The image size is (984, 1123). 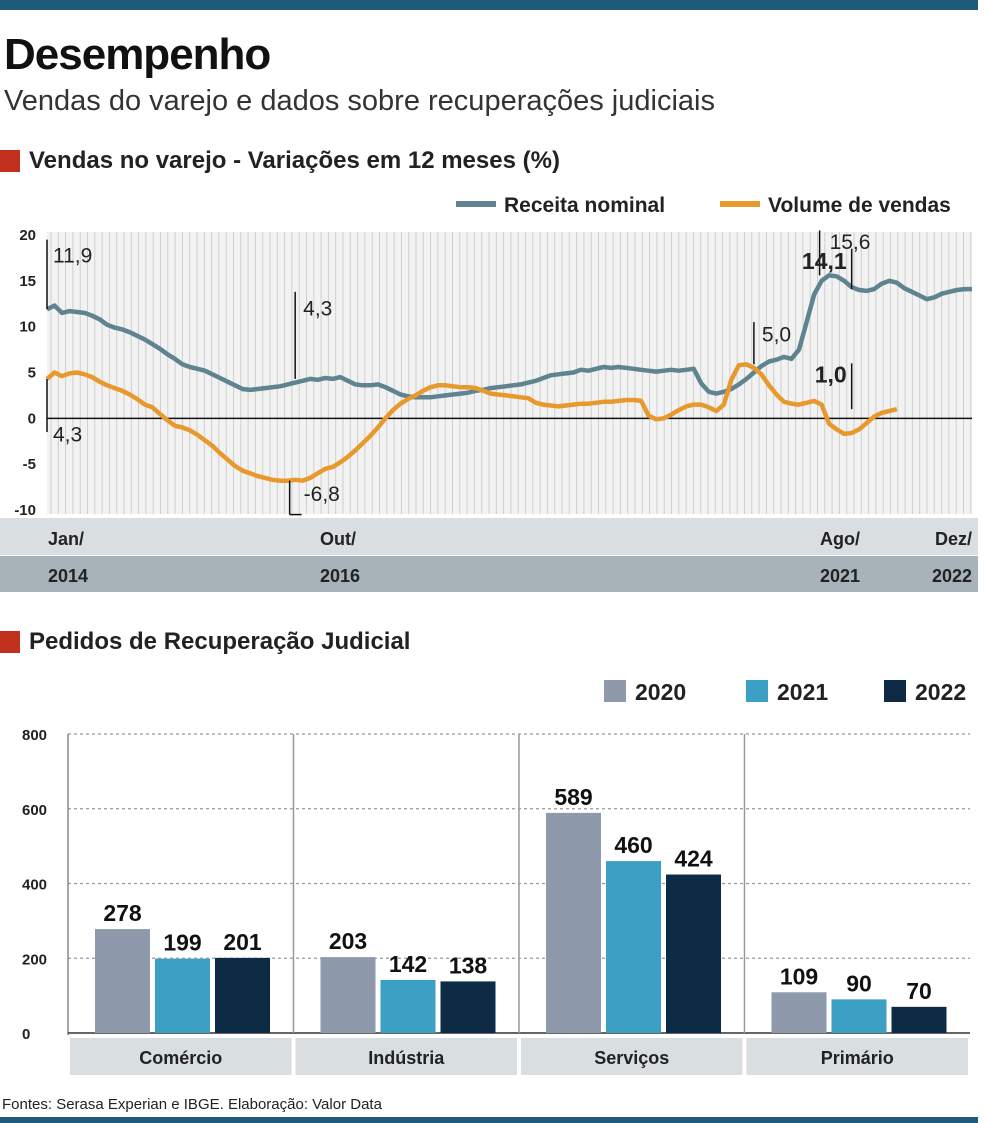 I want to click on top-border-bar, so click(x=489, y=5).